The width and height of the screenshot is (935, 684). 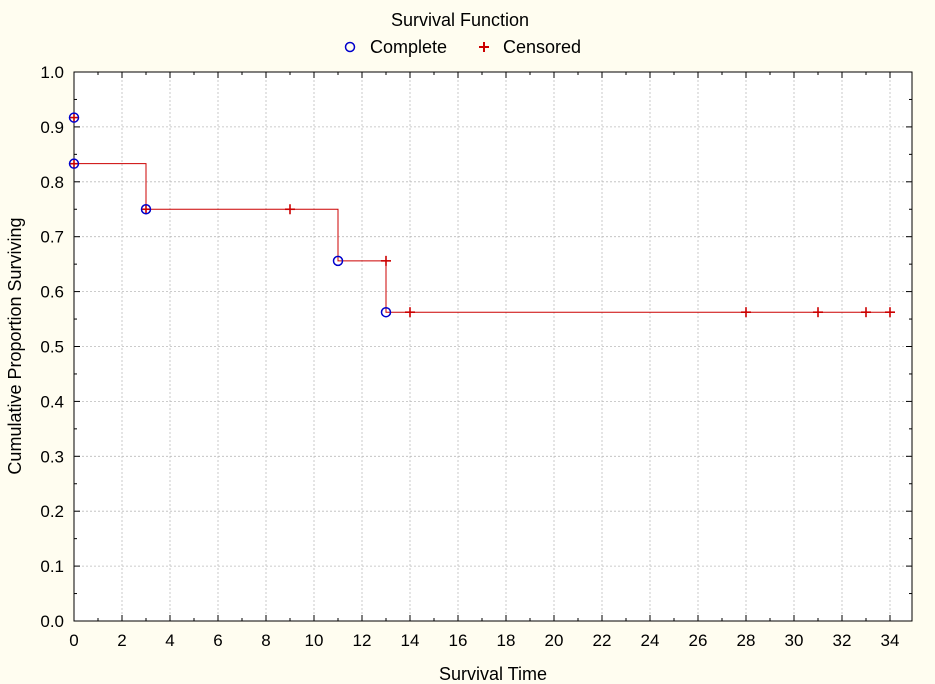 I want to click on legend-censored-label: Censored, so click(x=542, y=47).